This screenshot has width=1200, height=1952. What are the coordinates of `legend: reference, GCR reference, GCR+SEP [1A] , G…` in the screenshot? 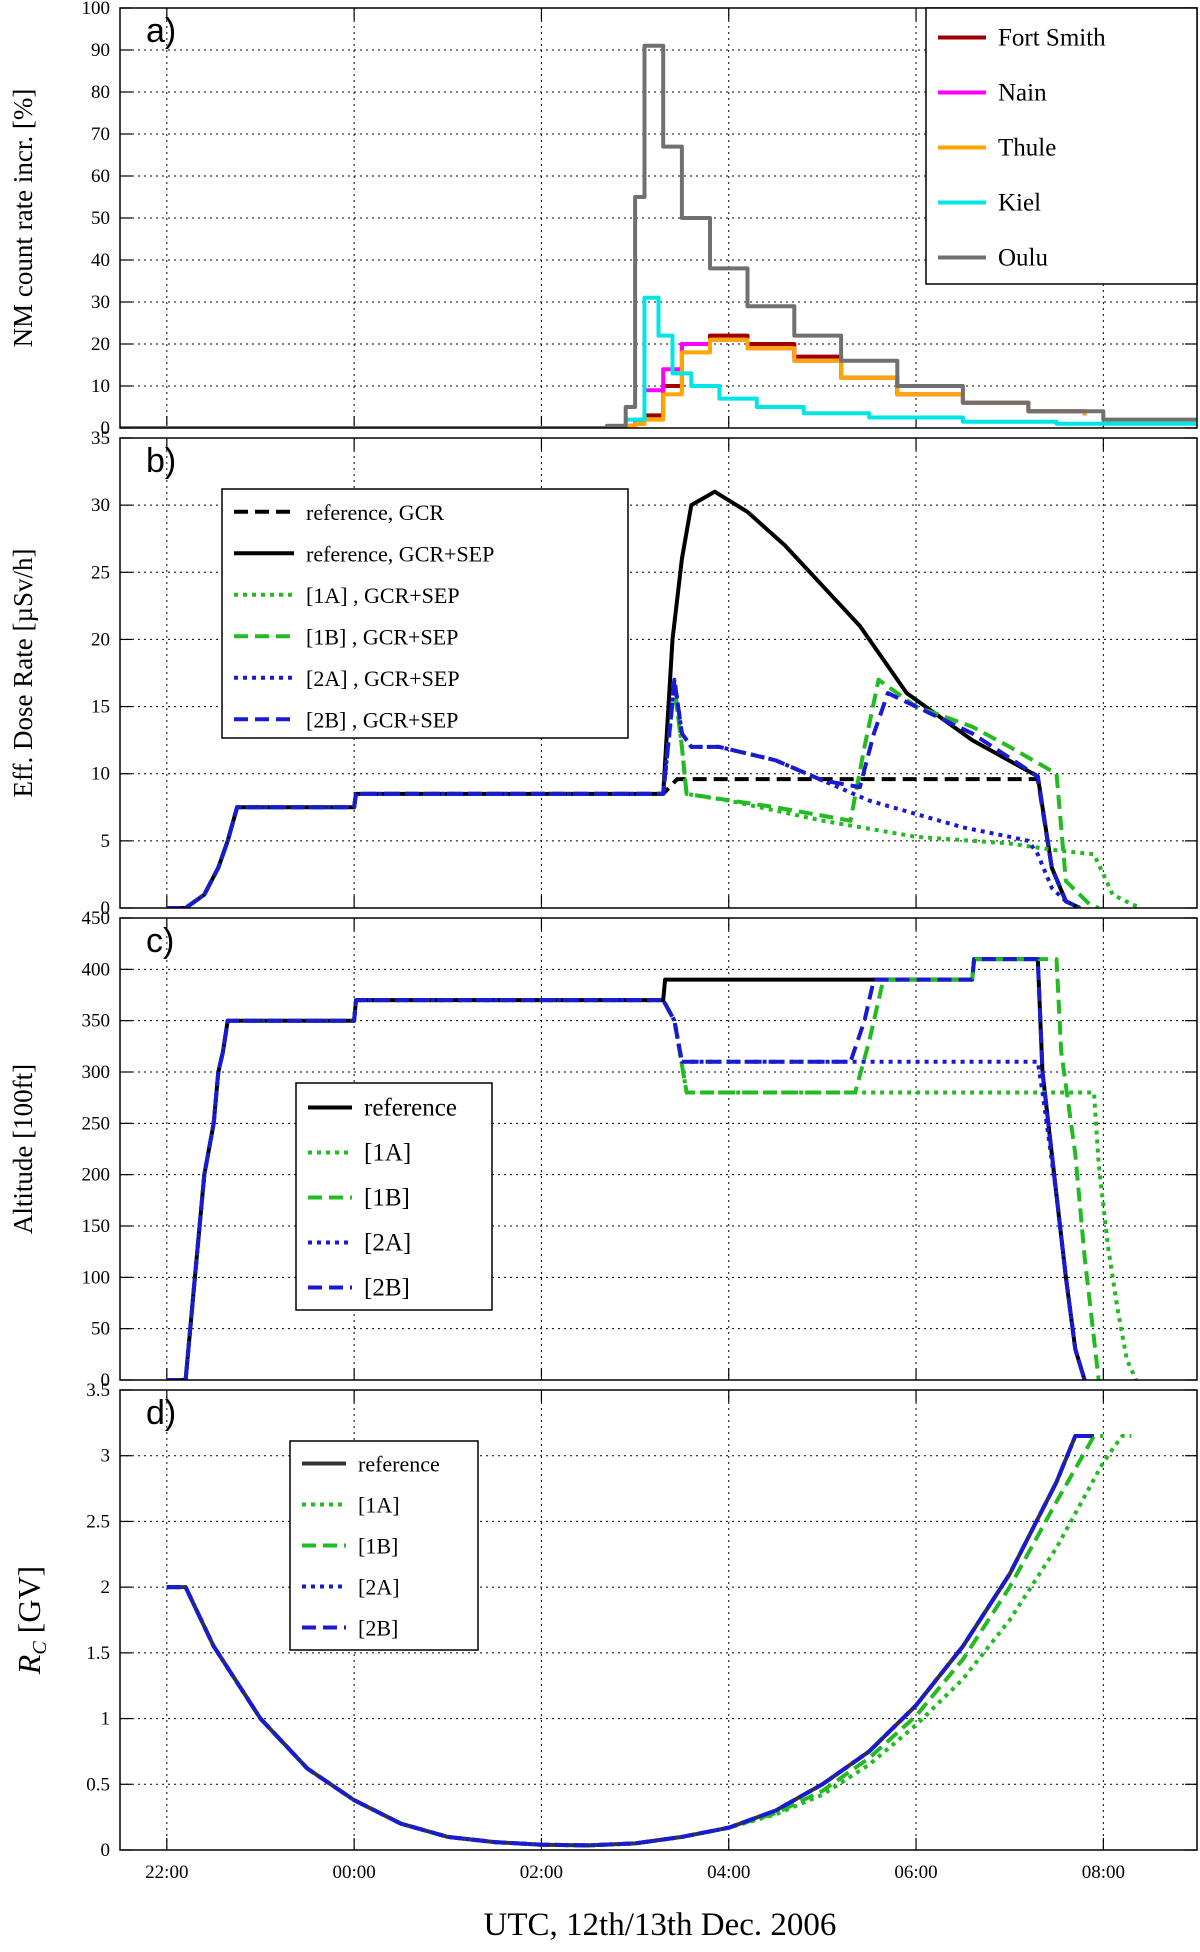 It's located at (425, 613).